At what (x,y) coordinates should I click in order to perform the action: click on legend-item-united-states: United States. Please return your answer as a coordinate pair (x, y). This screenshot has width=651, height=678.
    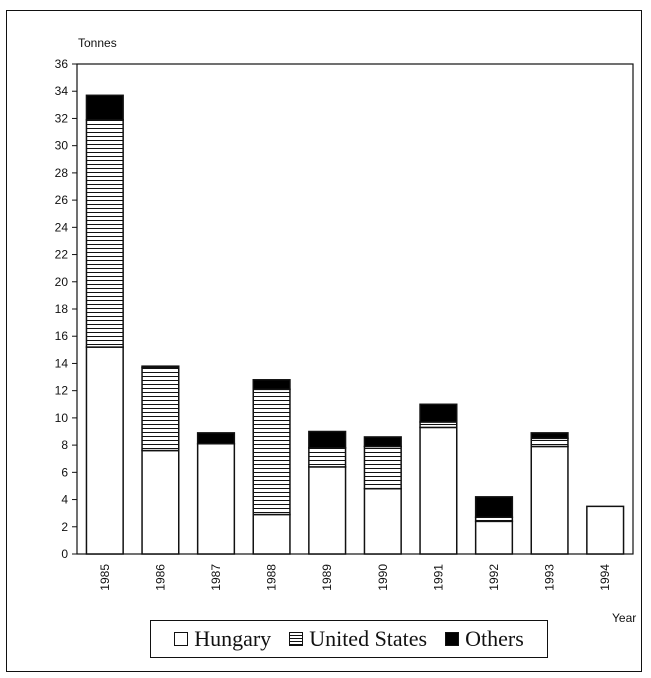
    Looking at the image, I should click on (358, 639).